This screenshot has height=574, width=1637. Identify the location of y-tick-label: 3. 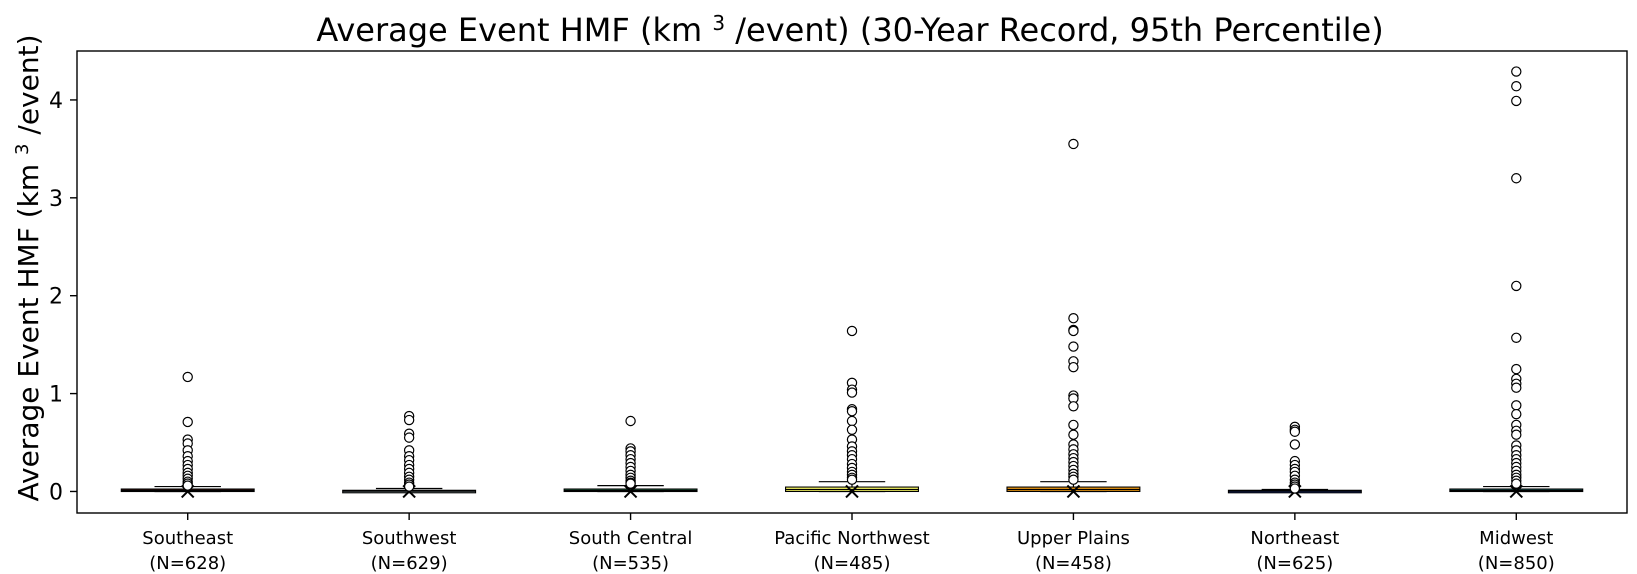
(56, 199).